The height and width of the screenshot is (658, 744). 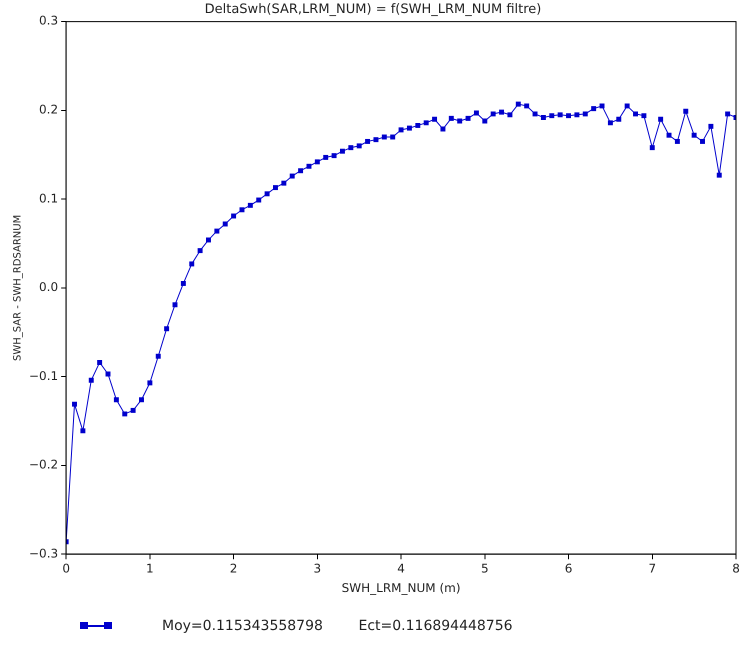 What do you see at coordinates (234, 569) in the screenshot?
I see `x-tick-label: 2` at bounding box center [234, 569].